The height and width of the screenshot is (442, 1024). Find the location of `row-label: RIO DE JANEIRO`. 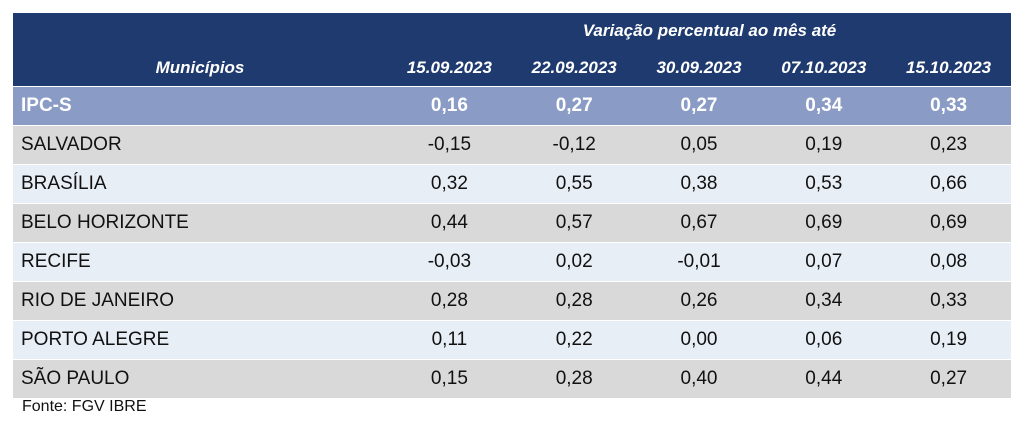

row-label: RIO DE JANEIRO is located at coordinates (98, 300).